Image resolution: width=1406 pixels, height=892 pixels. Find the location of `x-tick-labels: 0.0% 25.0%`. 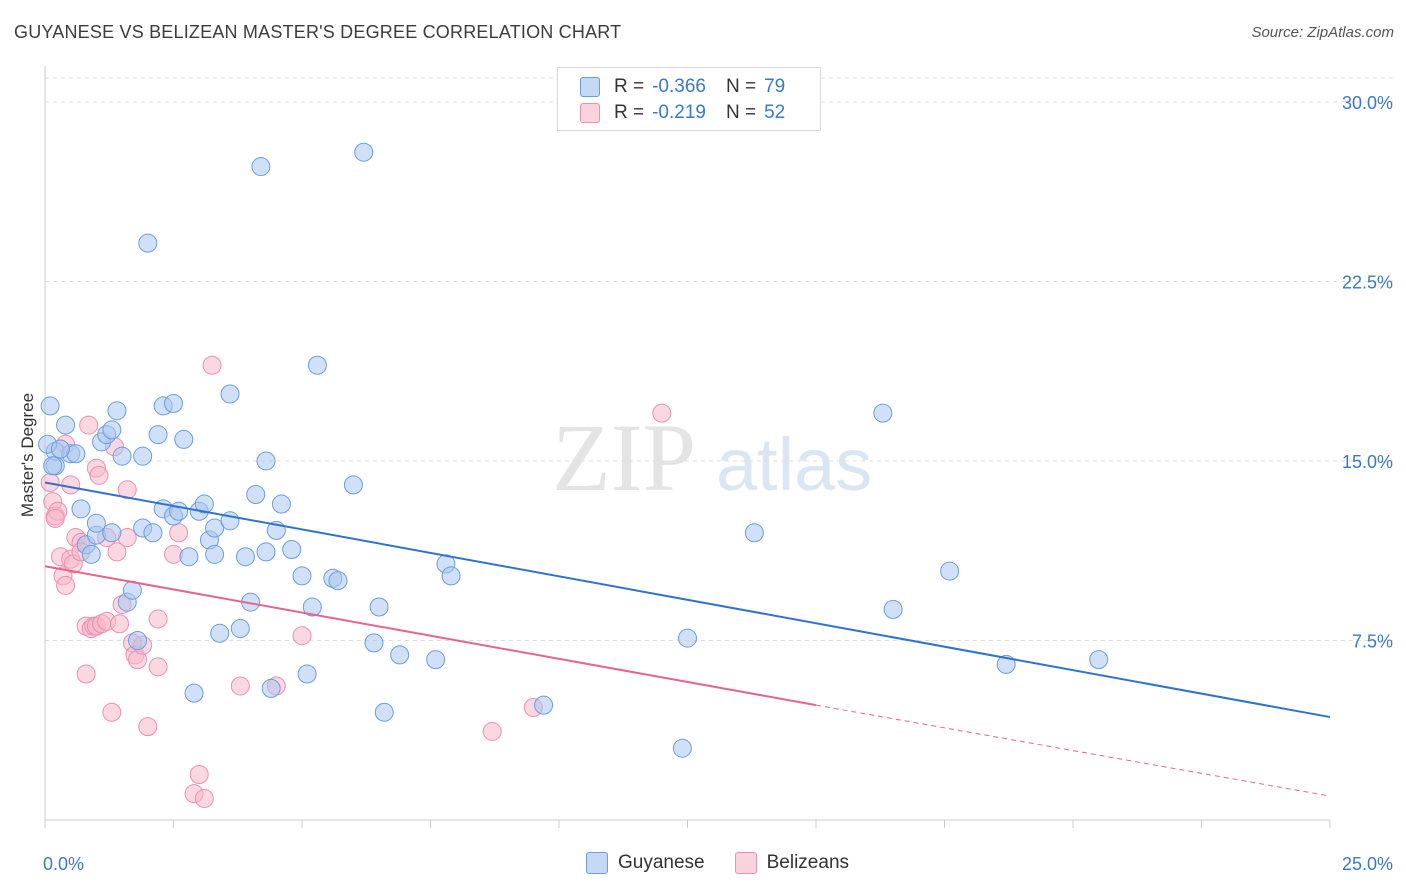

x-tick-labels: 0.0% 25.0% is located at coordinates (718, 864).